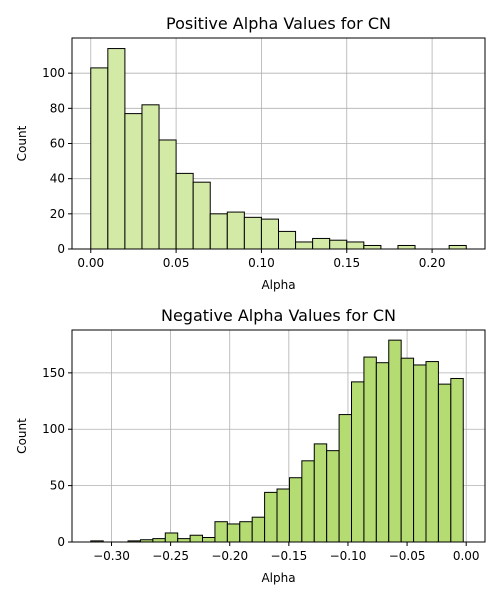  Describe the element at coordinates (176, 263) in the screenshot. I see `x-tick-label: 0.05` at that location.